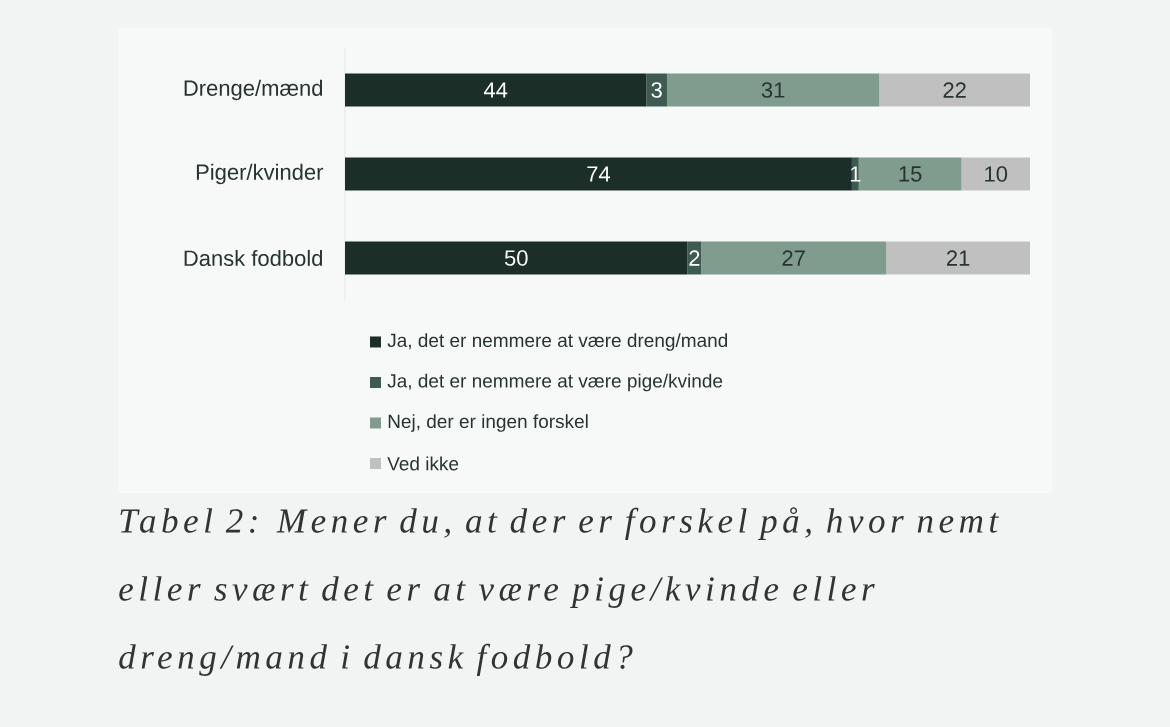 The width and height of the screenshot is (1170, 727). I want to click on data-label: 1, so click(855, 174).